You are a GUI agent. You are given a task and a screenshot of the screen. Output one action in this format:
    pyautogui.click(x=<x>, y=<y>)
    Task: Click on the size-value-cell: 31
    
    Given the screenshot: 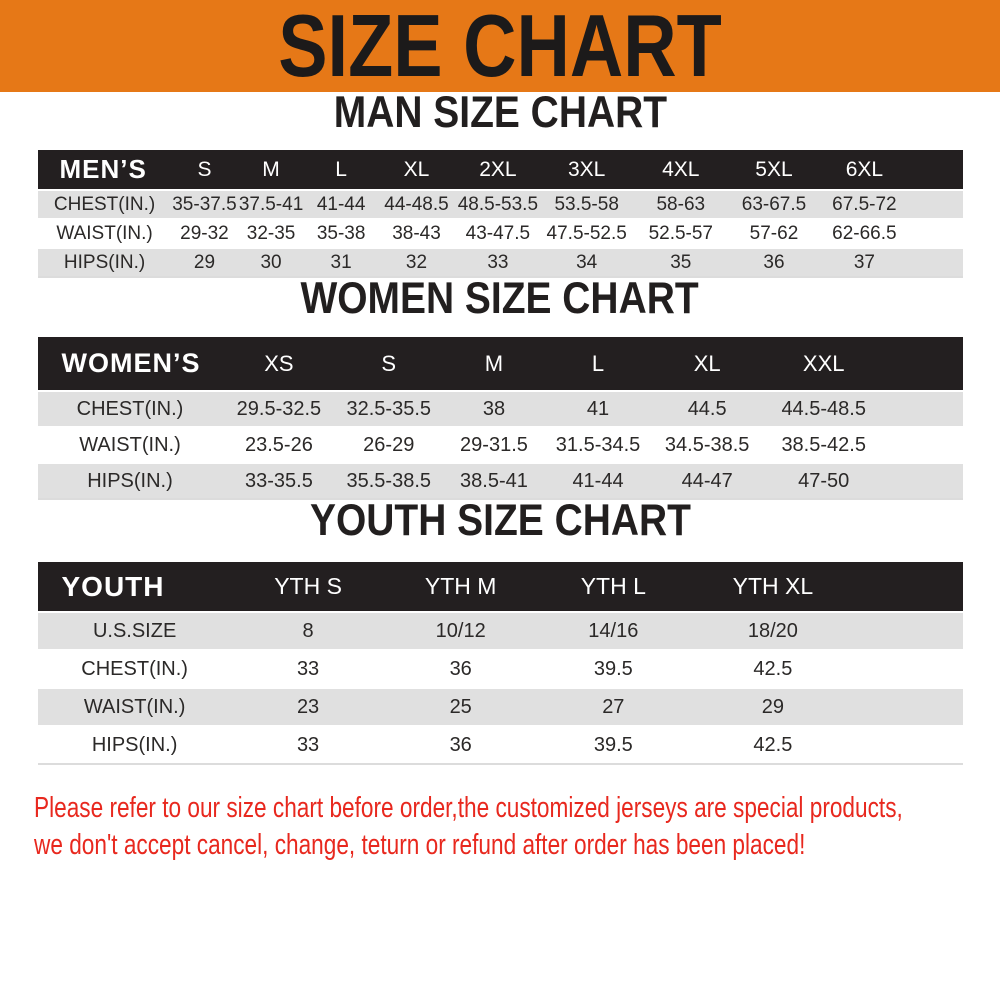 What is the action you would take?
    pyautogui.click(x=341, y=263)
    